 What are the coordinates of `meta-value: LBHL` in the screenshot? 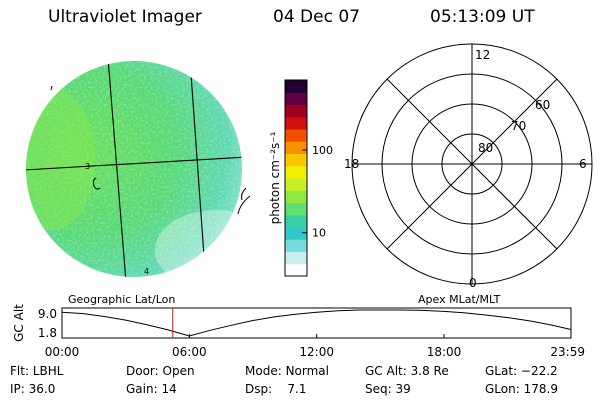 It's located at (48, 371).